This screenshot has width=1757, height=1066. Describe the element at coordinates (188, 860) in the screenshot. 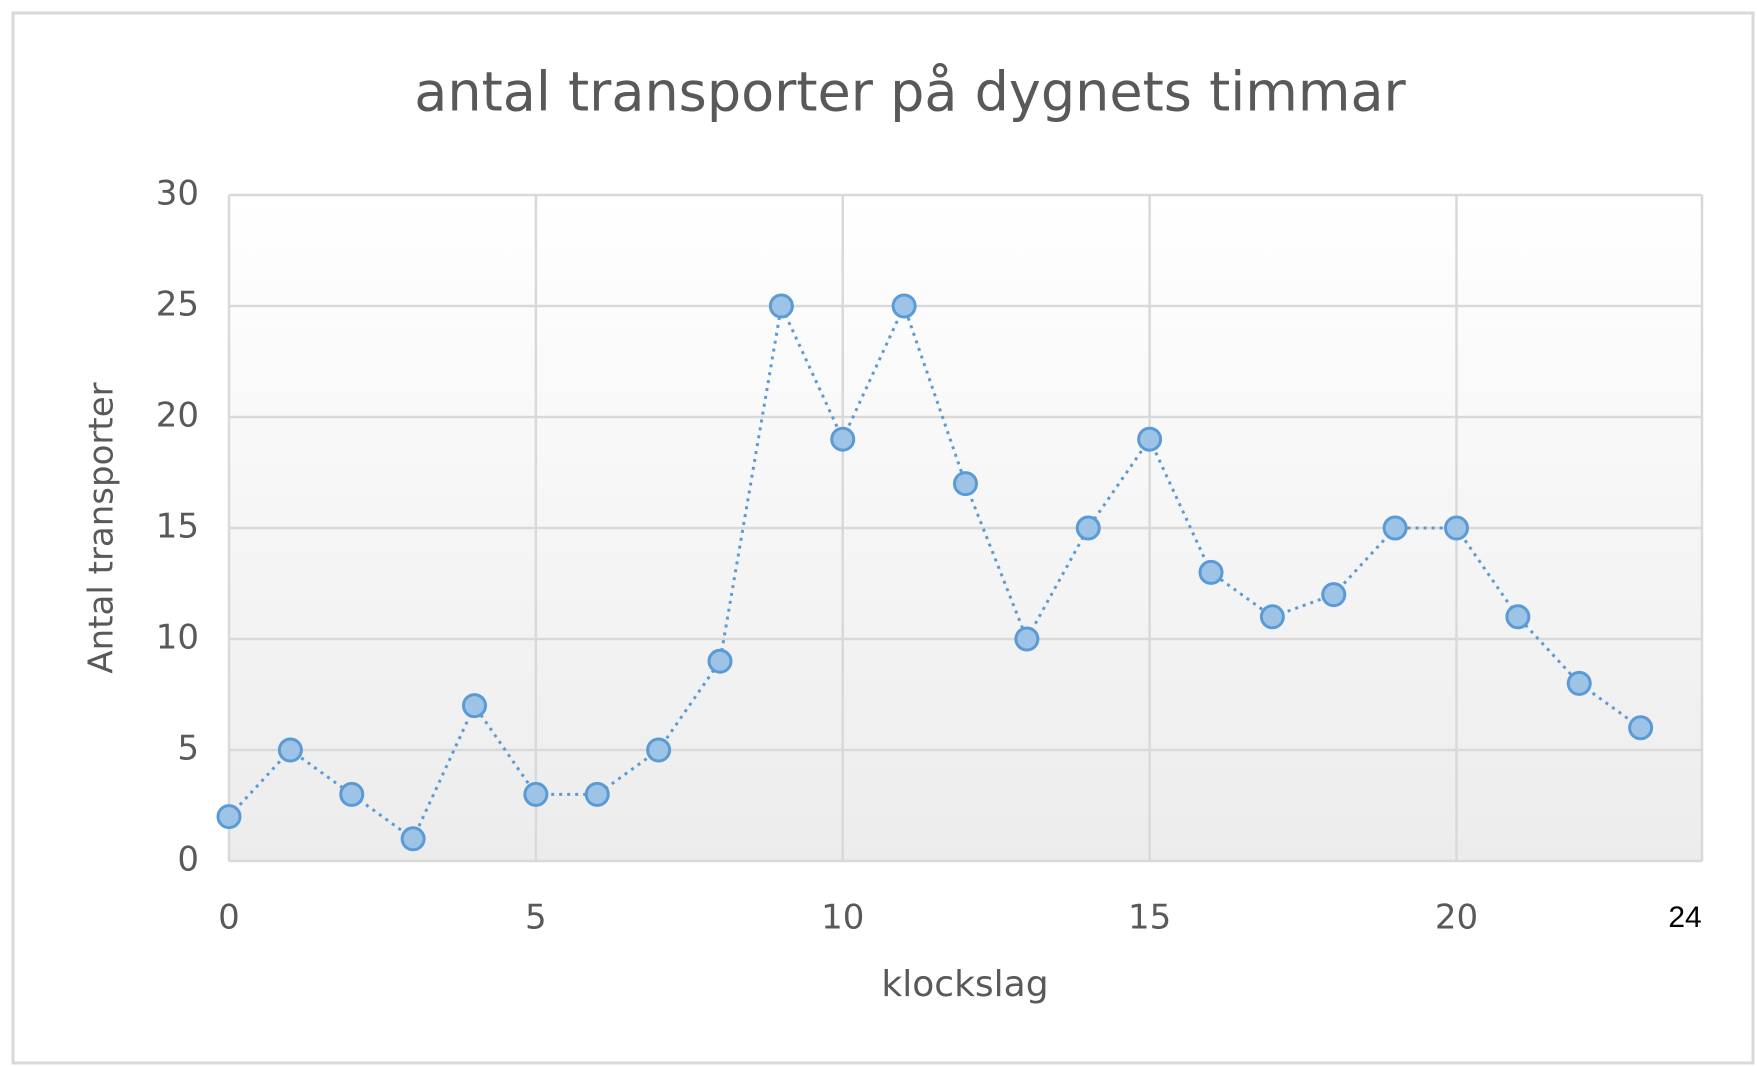

I see `y-tick-label: 0` at that location.